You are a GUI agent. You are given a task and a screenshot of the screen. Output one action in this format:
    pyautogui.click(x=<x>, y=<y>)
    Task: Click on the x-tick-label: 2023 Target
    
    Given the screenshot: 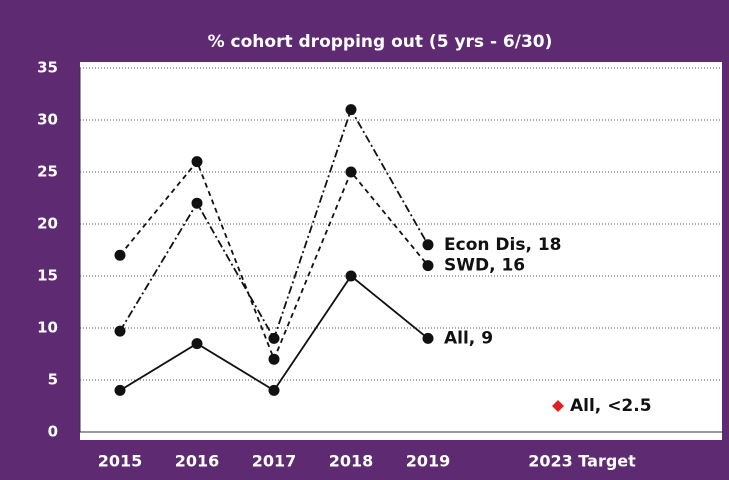 What is the action you would take?
    pyautogui.click(x=582, y=461)
    